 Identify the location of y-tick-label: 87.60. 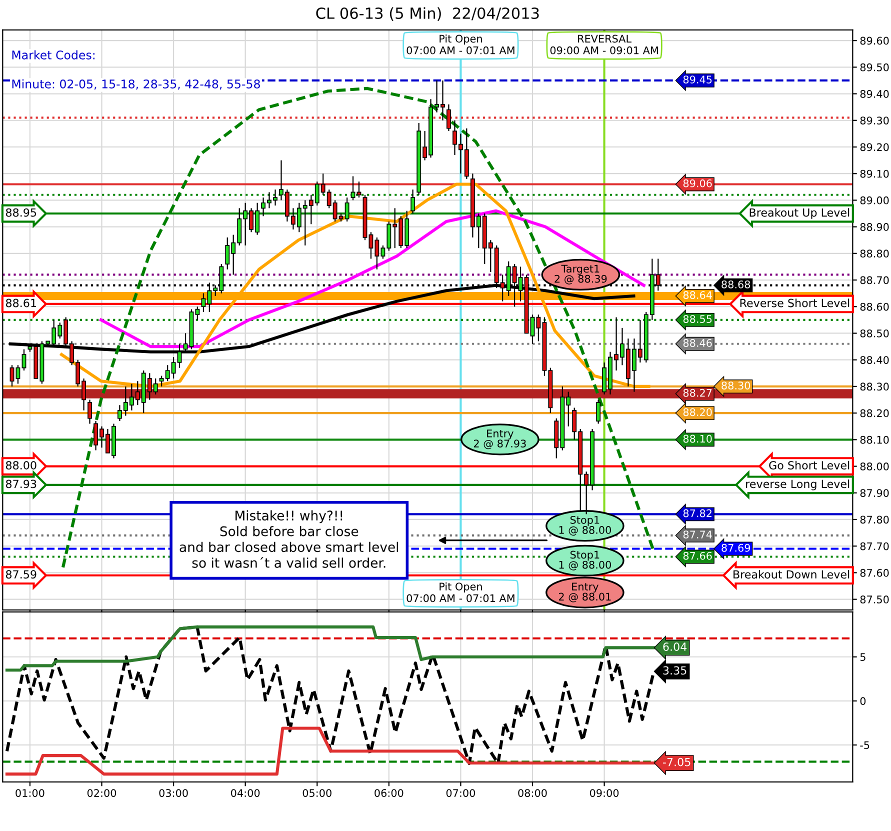
(874, 572).